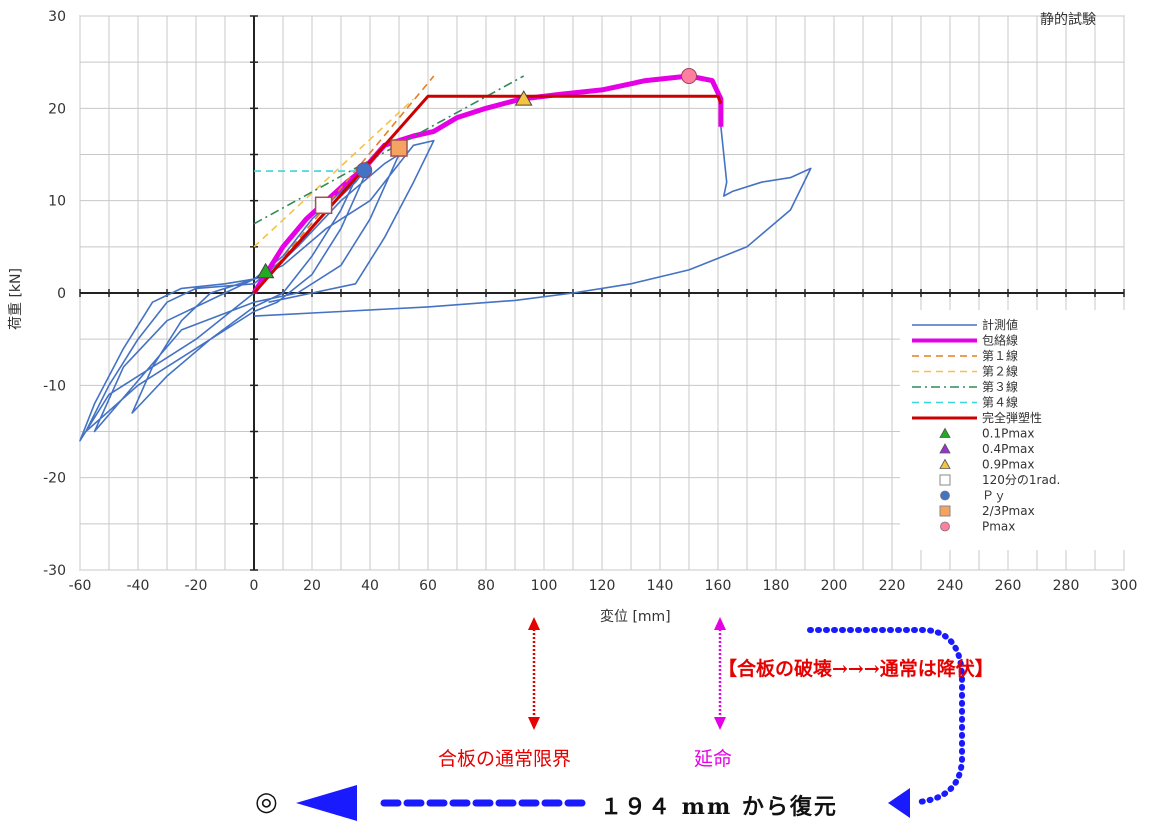  What do you see at coordinates (950, 586) in the screenshot?
I see `x-tick-label: 240` at bounding box center [950, 586].